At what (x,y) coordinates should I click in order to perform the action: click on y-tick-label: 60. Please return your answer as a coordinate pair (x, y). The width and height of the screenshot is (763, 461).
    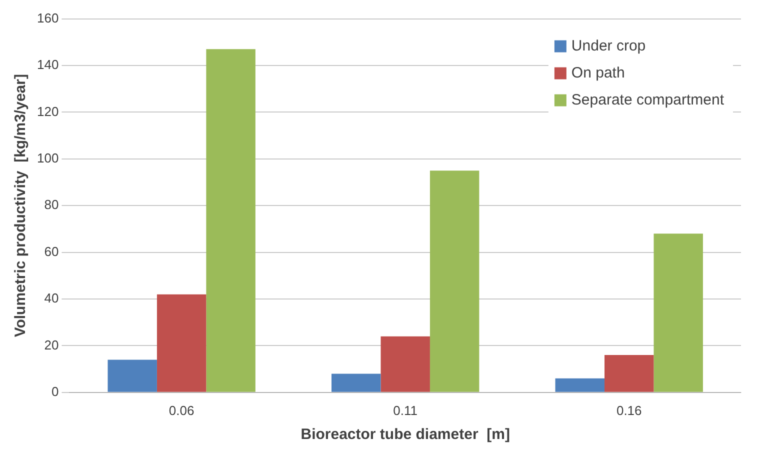
    Looking at the image, I should click on (51, 251).